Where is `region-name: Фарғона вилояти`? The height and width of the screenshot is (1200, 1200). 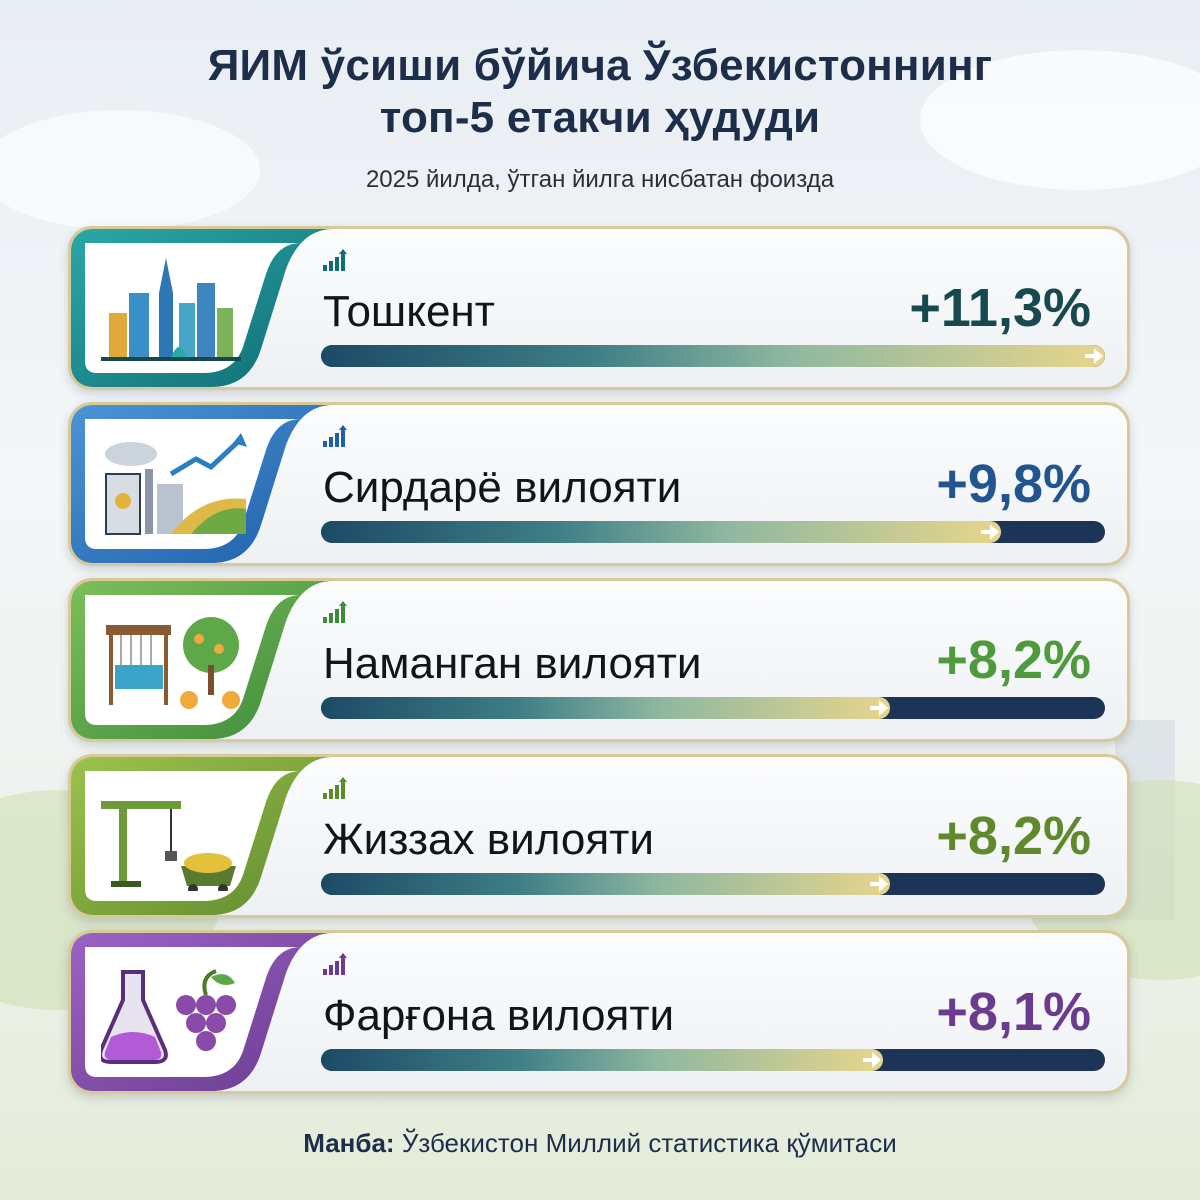 region-name: Фарғона вилояти is located at coordinates (499, 1015).